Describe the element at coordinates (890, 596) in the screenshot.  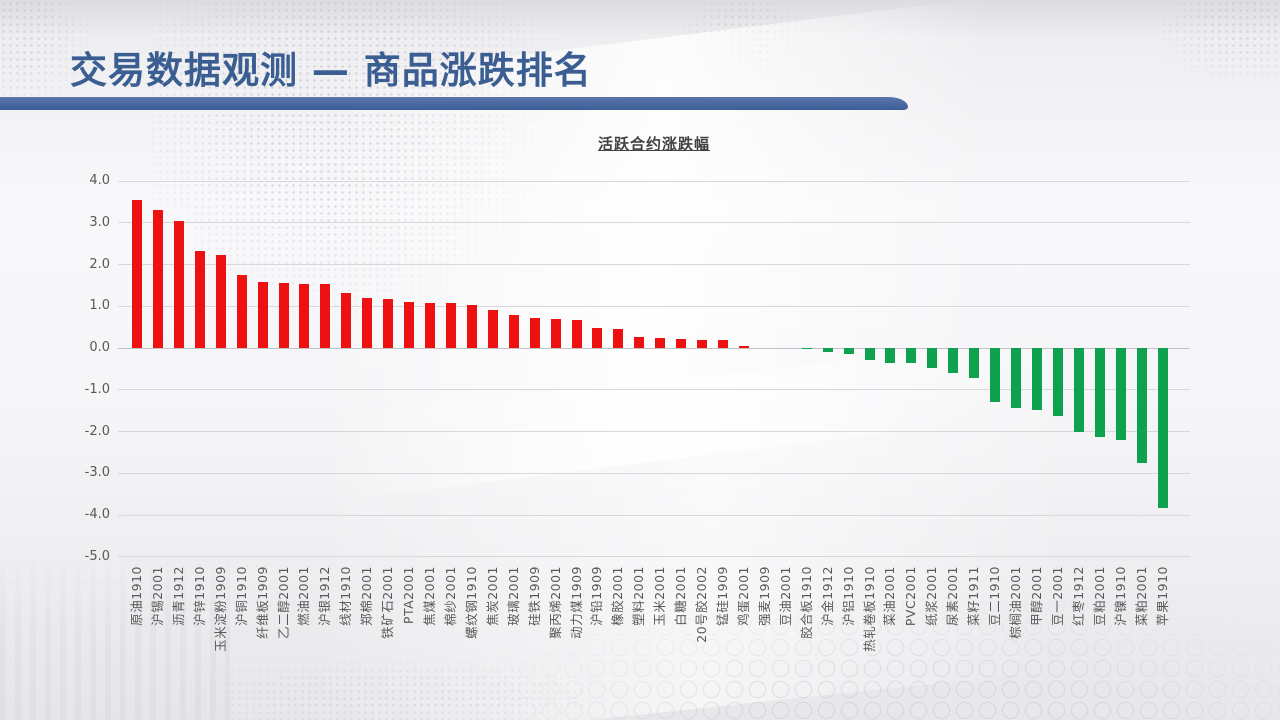
I see `x-tick-label: 菜油2001` at that location.